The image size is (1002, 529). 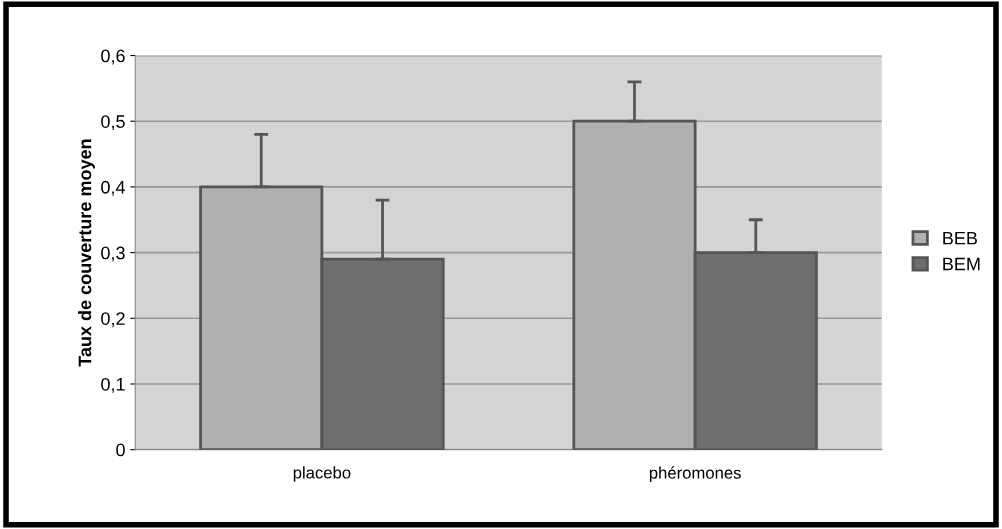 I want to click on y-tick-label: 0,4, so click(x=113, y=188).